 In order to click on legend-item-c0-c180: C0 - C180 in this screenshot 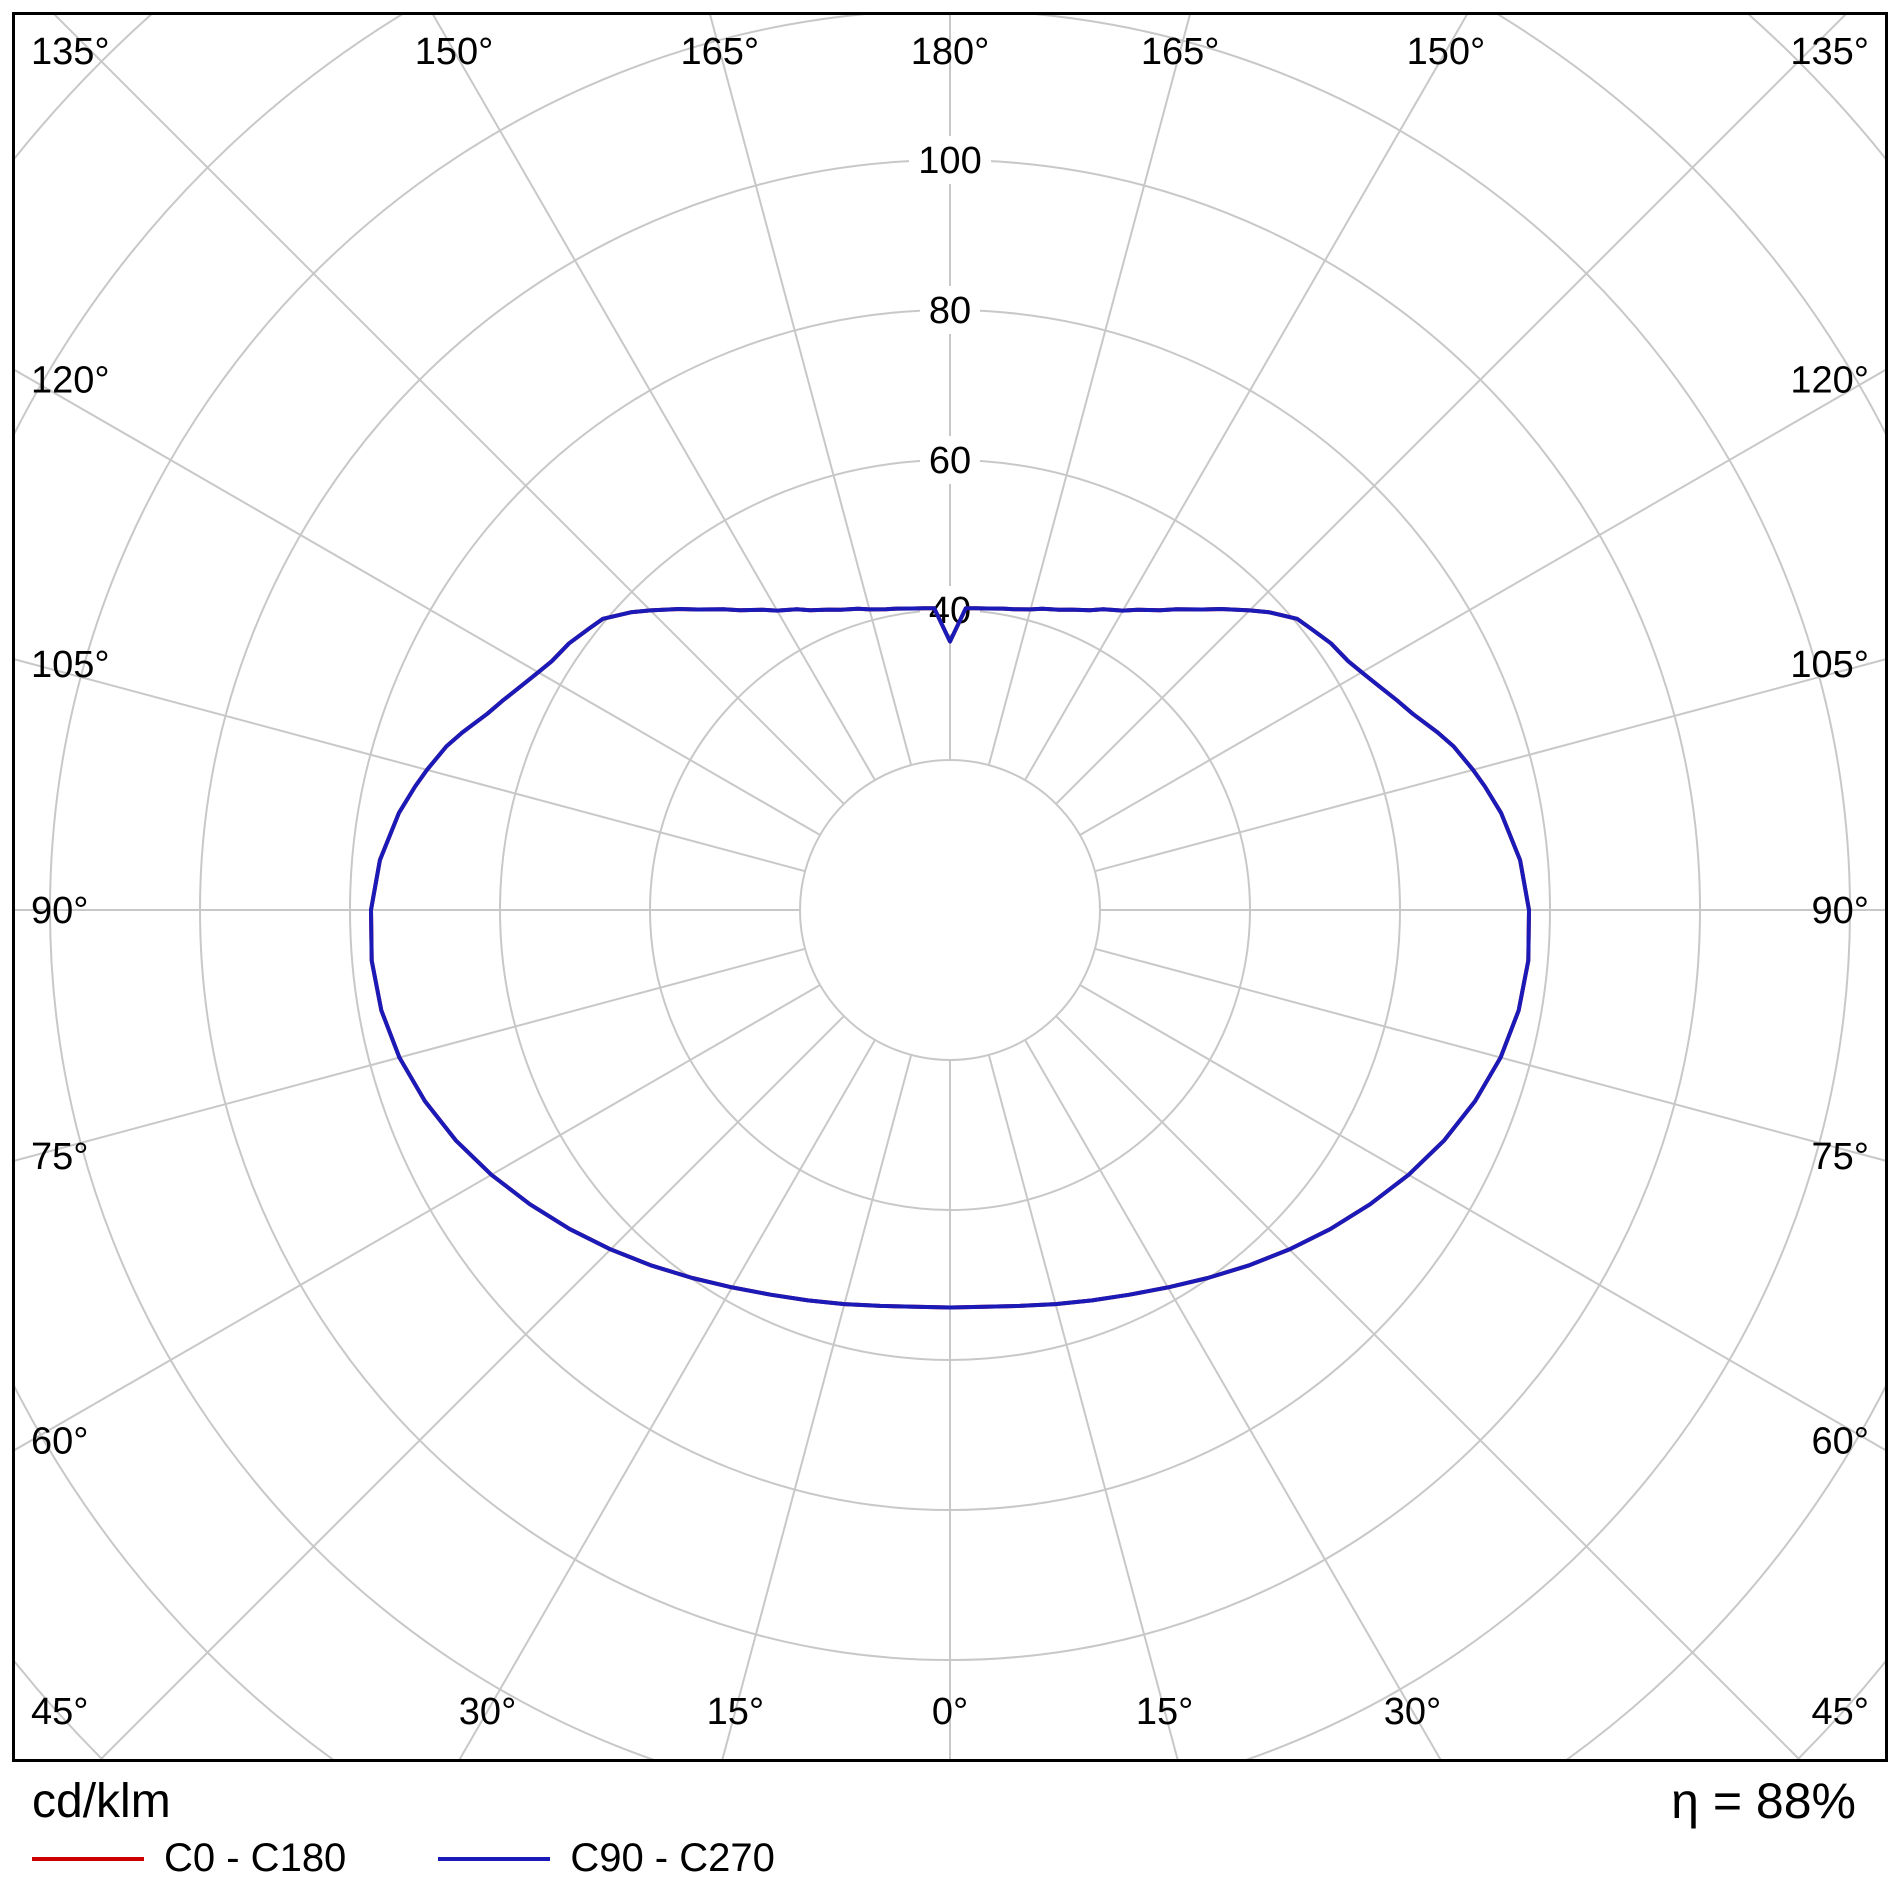, I will do `click(189, 1858)`.